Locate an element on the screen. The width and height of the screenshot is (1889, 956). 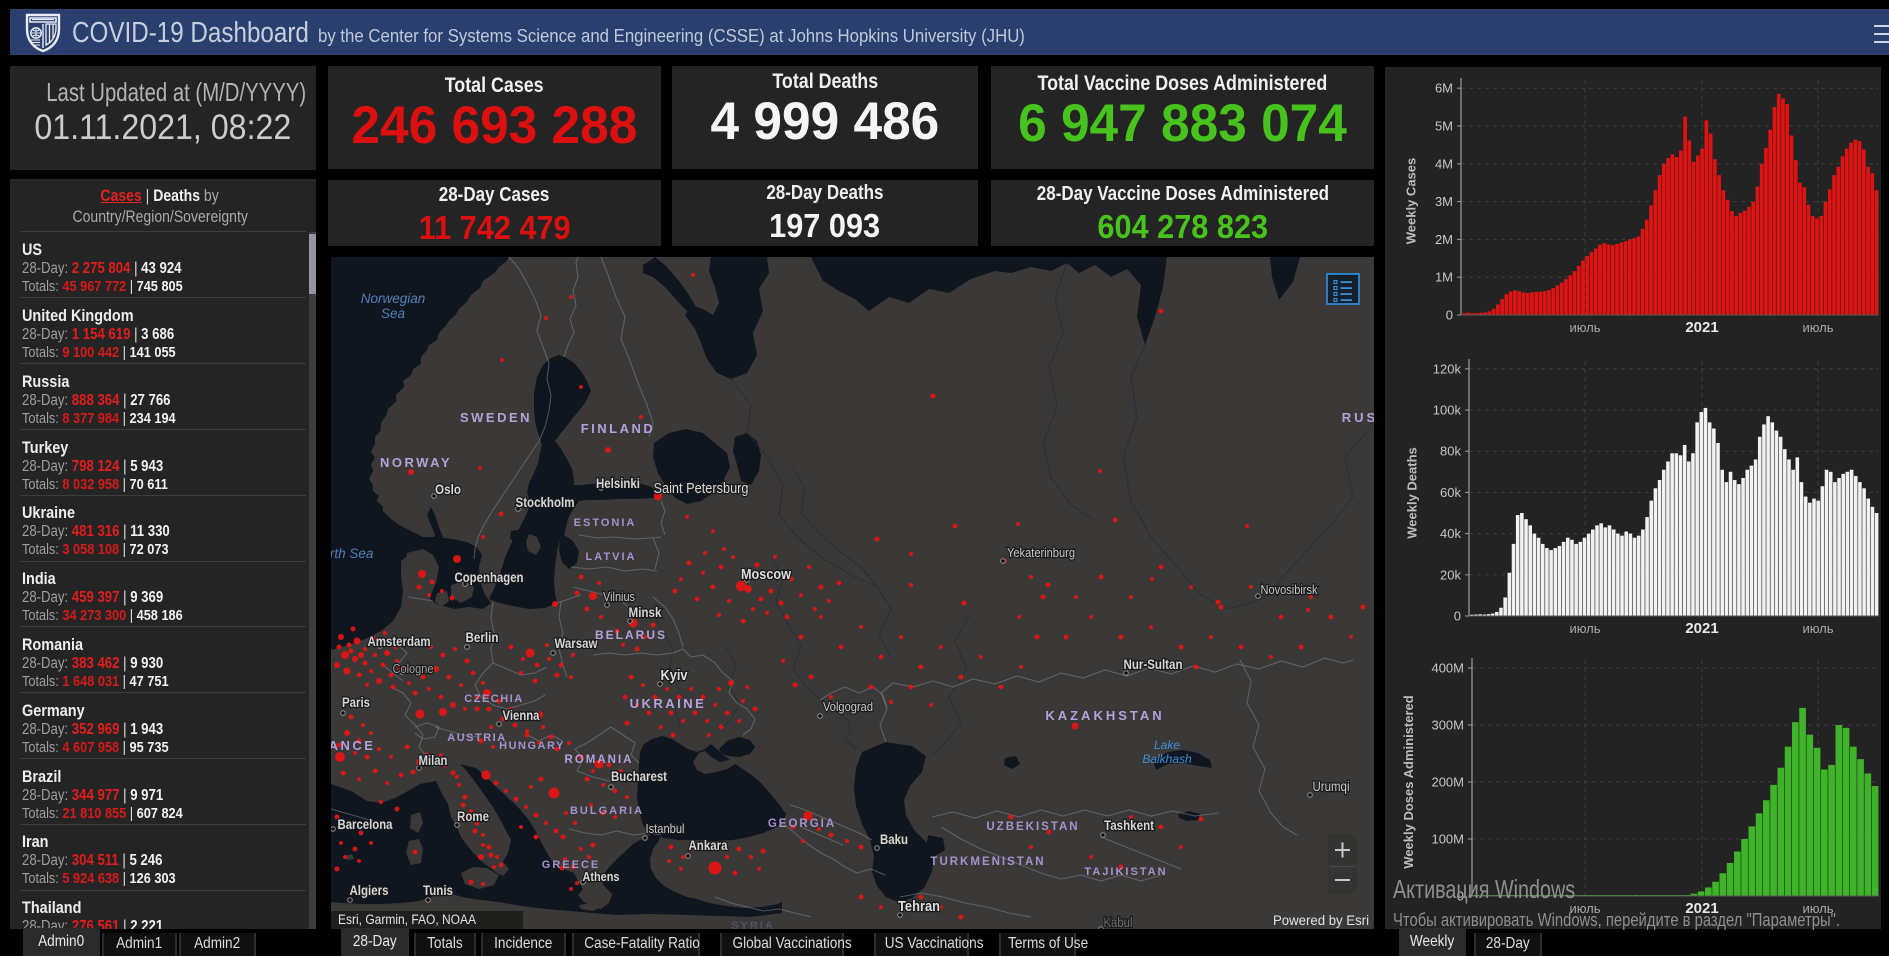
svg-text: Helsinki is located at coordinates (618, 483).